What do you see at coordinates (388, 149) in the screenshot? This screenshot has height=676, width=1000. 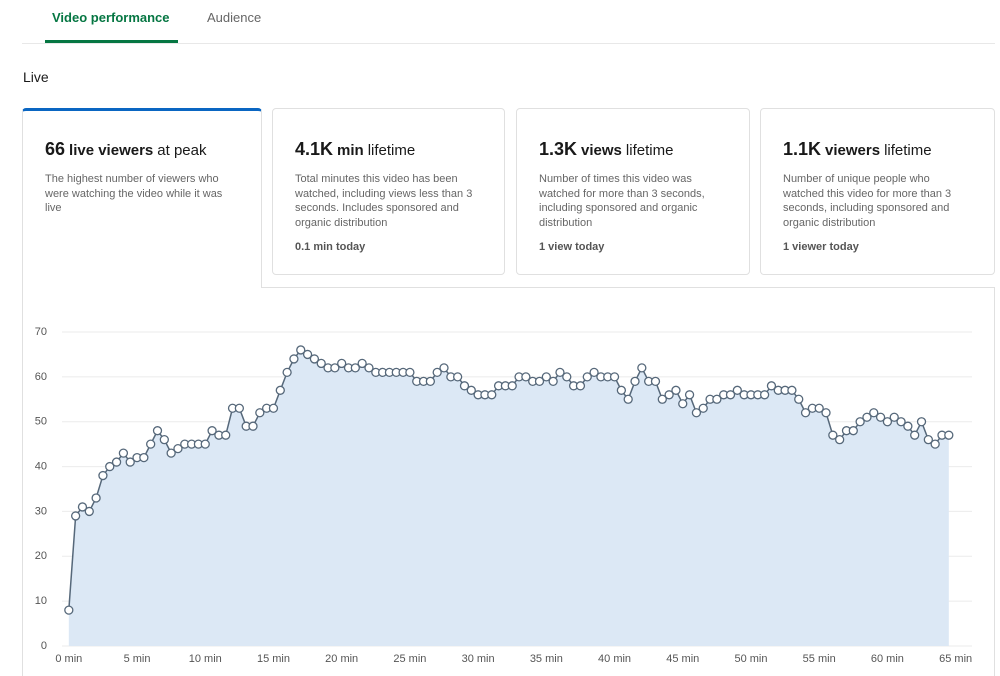 I see `metric-heading: 4.1K min lifetime` at bounding box center [388, 149].